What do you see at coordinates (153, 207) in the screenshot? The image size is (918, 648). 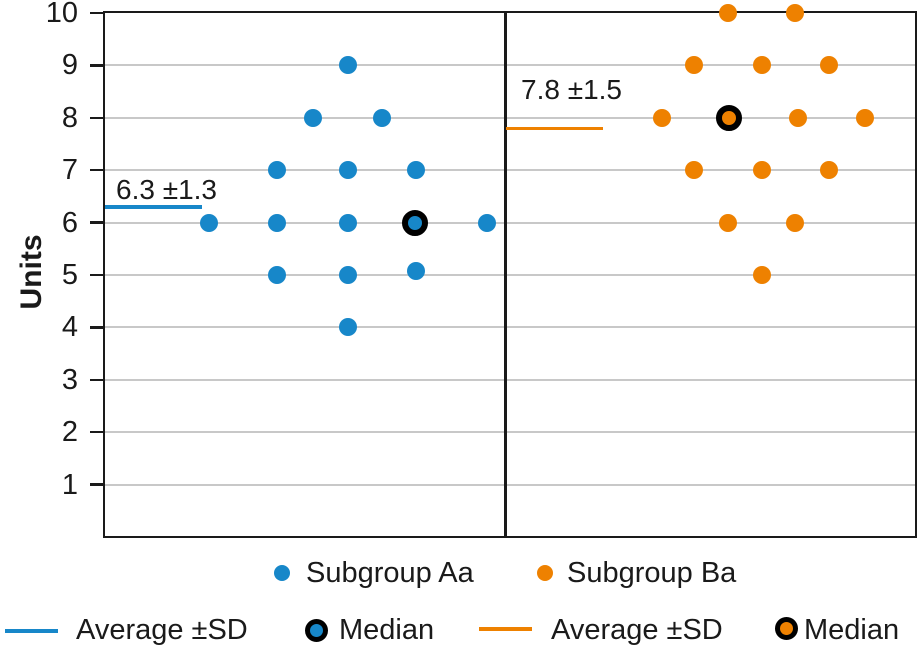 I see `average-line-aa` at bounding box center [153, 207].